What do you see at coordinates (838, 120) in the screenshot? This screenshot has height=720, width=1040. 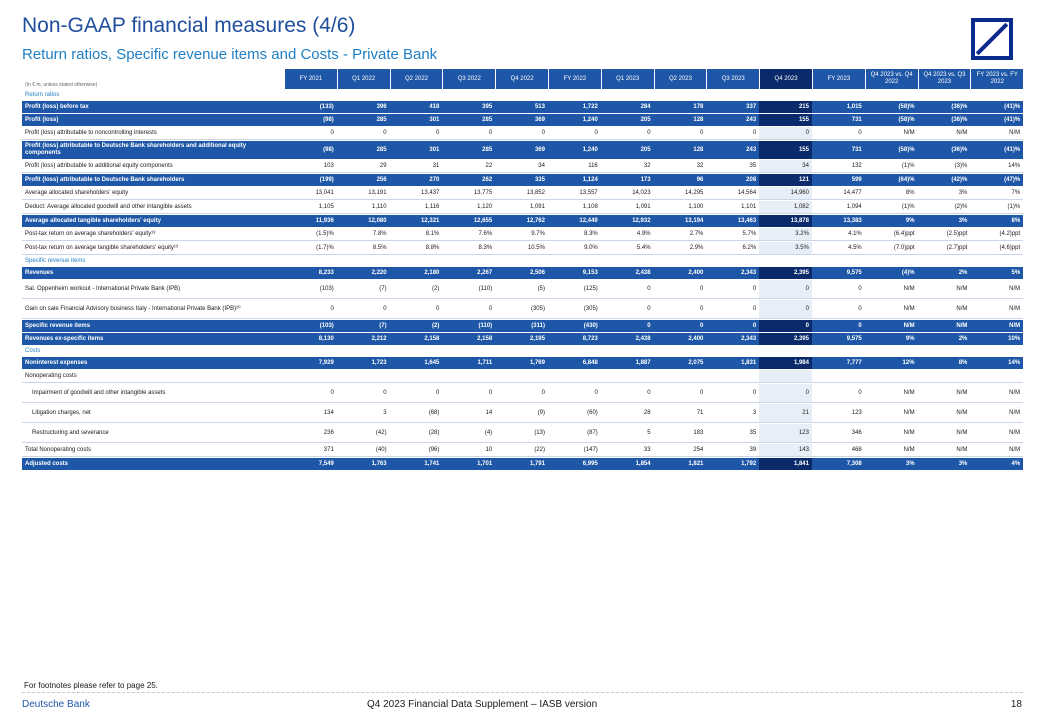 I see `table-cell: 731` at bounding box center [838, 120].